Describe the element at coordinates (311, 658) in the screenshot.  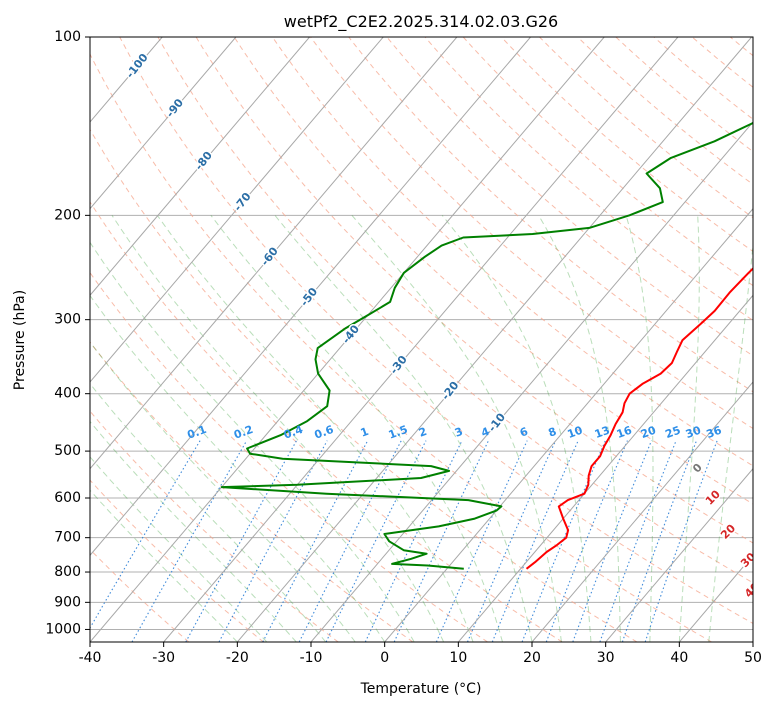
I see `x-tick-label: -10` at that location.